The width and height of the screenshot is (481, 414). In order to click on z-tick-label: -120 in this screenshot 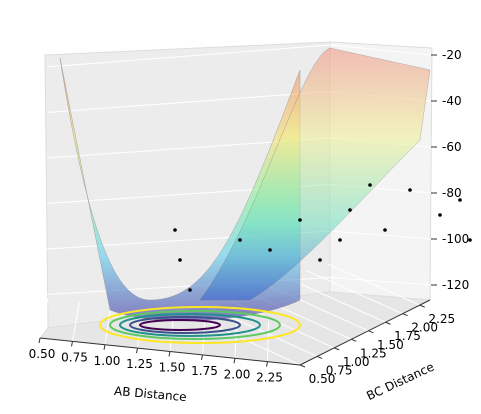, I will do `click(455, 285)`.